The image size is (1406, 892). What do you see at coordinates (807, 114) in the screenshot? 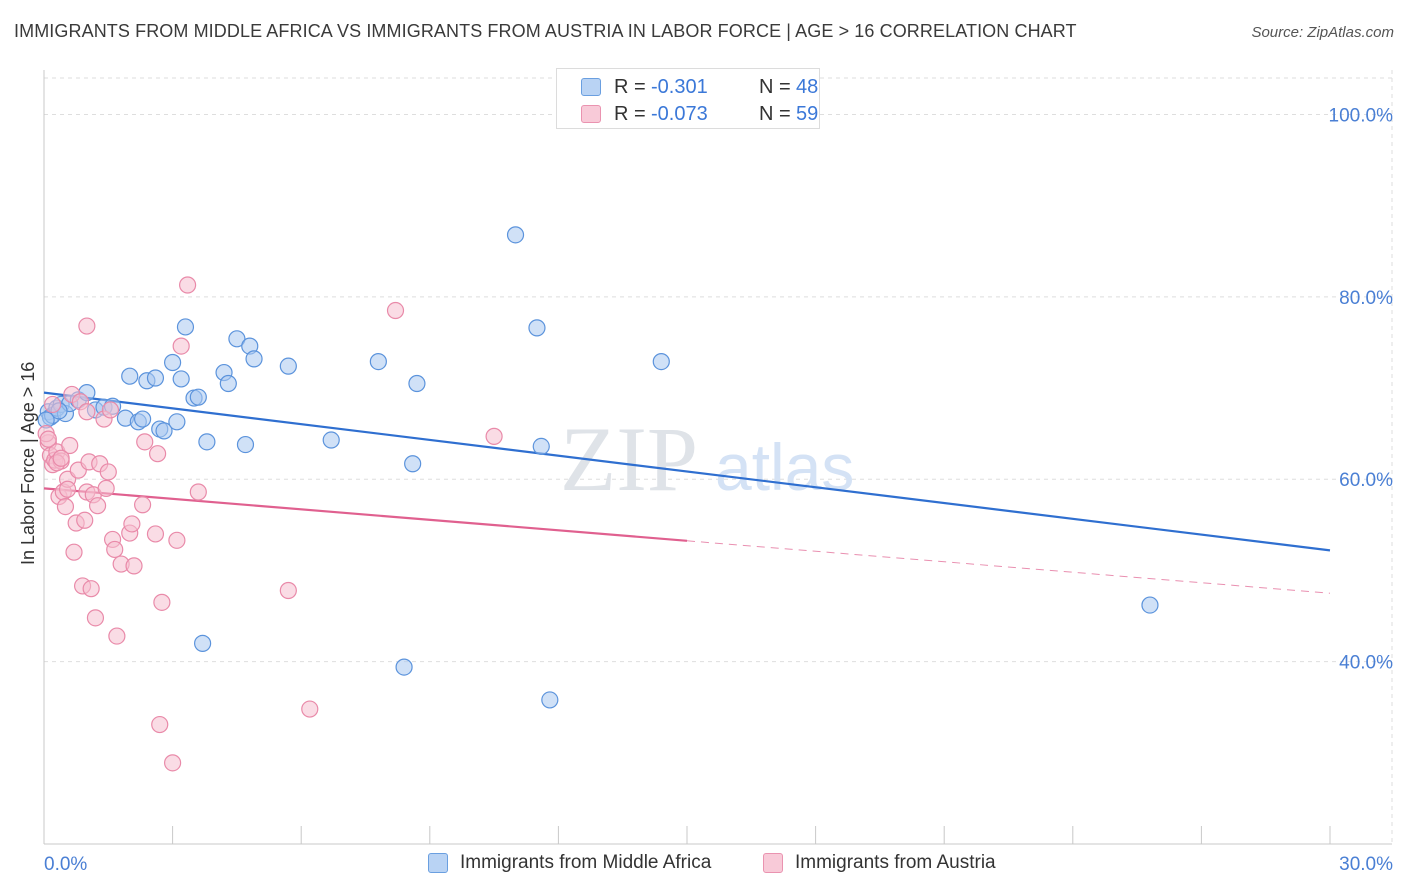
I see `n-value: 59` at bounding box center [807, 114].